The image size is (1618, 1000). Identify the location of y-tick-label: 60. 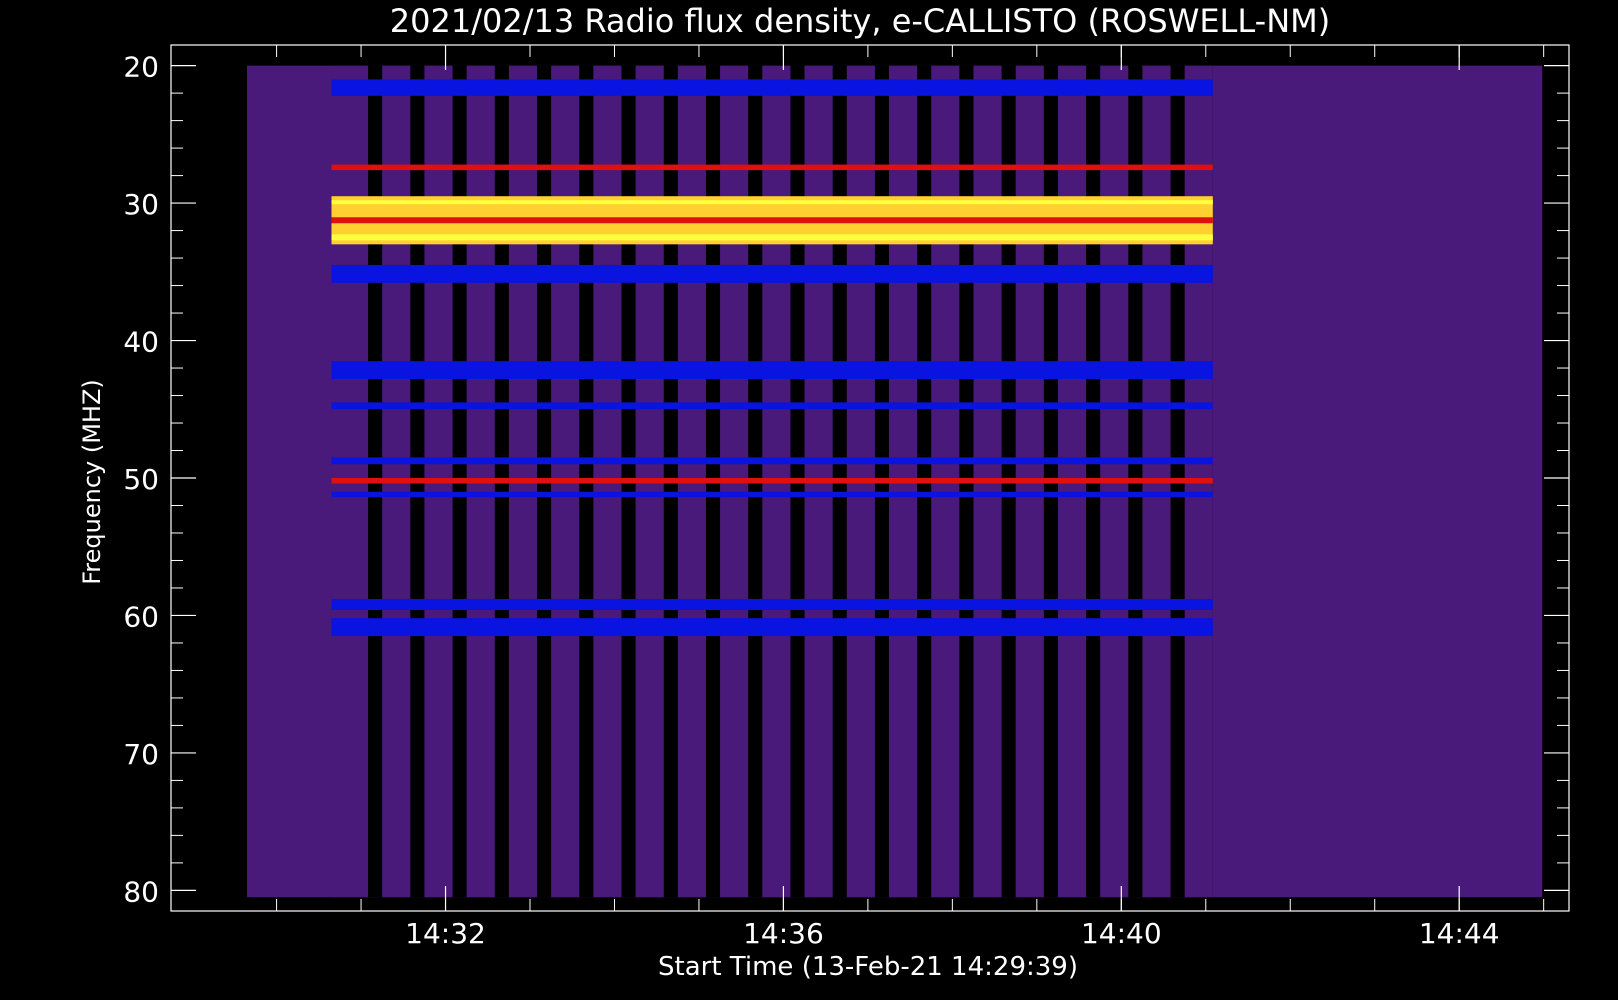
(141, 616).